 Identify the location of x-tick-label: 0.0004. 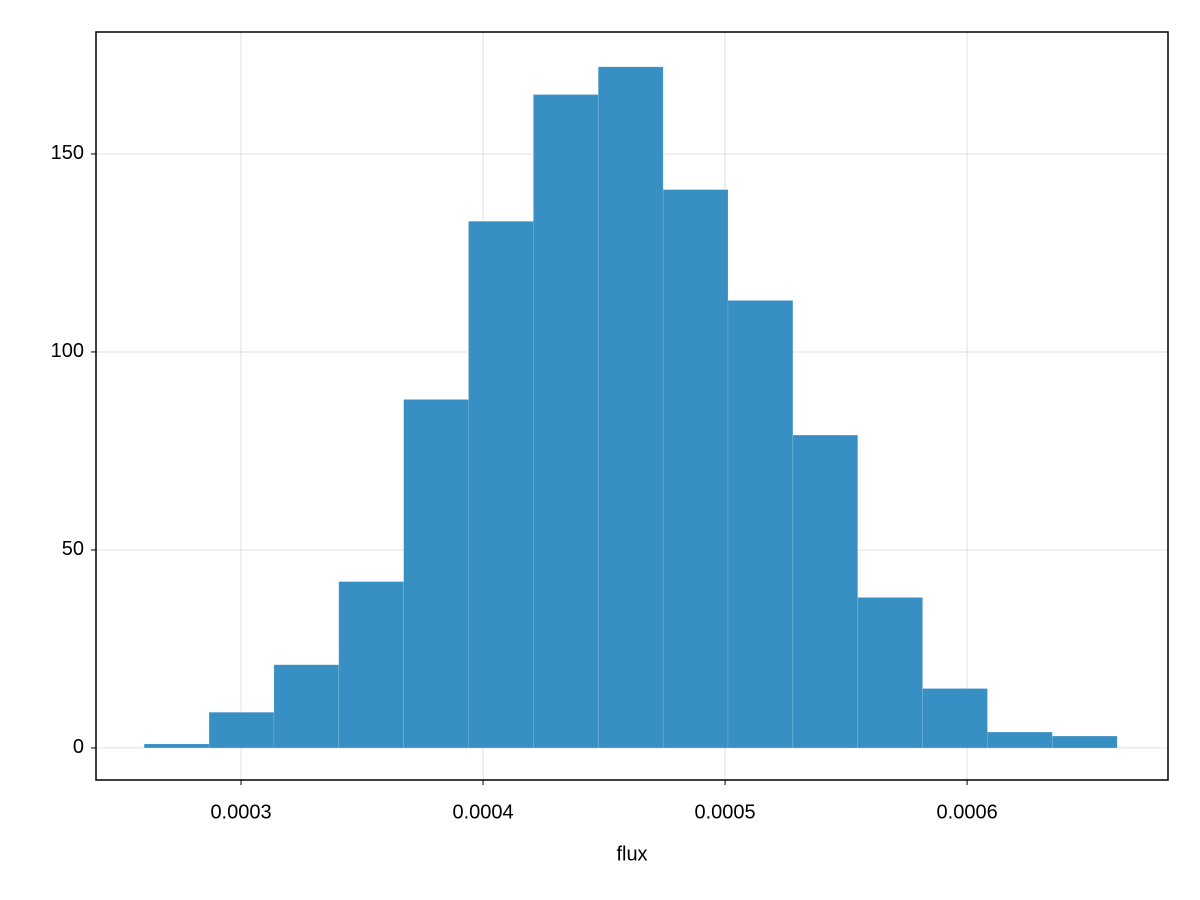
(482, 812).